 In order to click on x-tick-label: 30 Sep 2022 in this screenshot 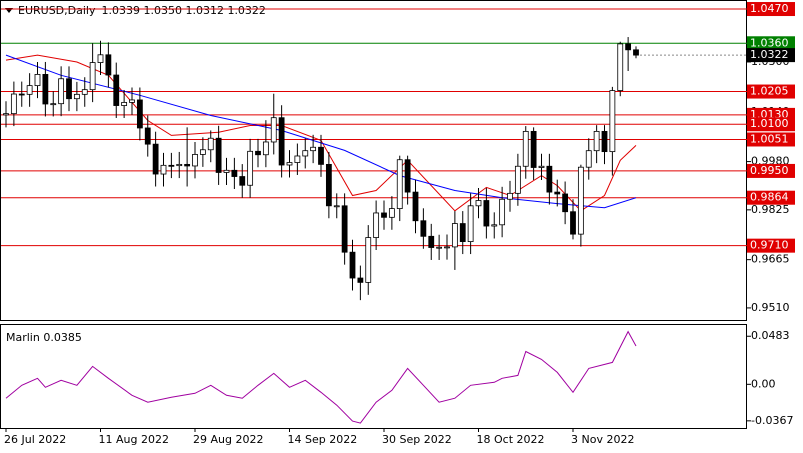, I will do `click(417, 439)`.